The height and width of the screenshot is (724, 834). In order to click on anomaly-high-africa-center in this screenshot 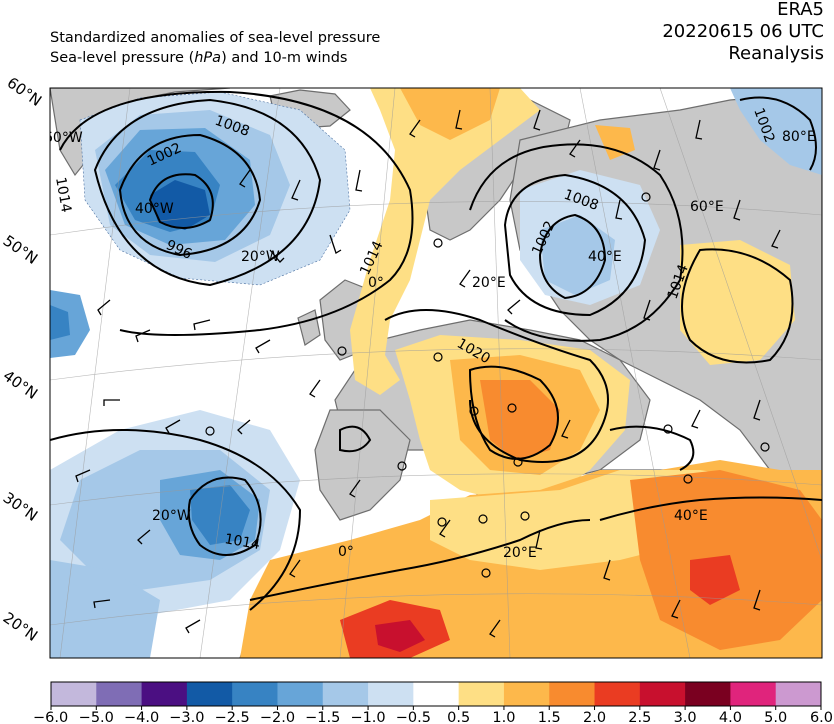, I will do `click(400, 636)`.